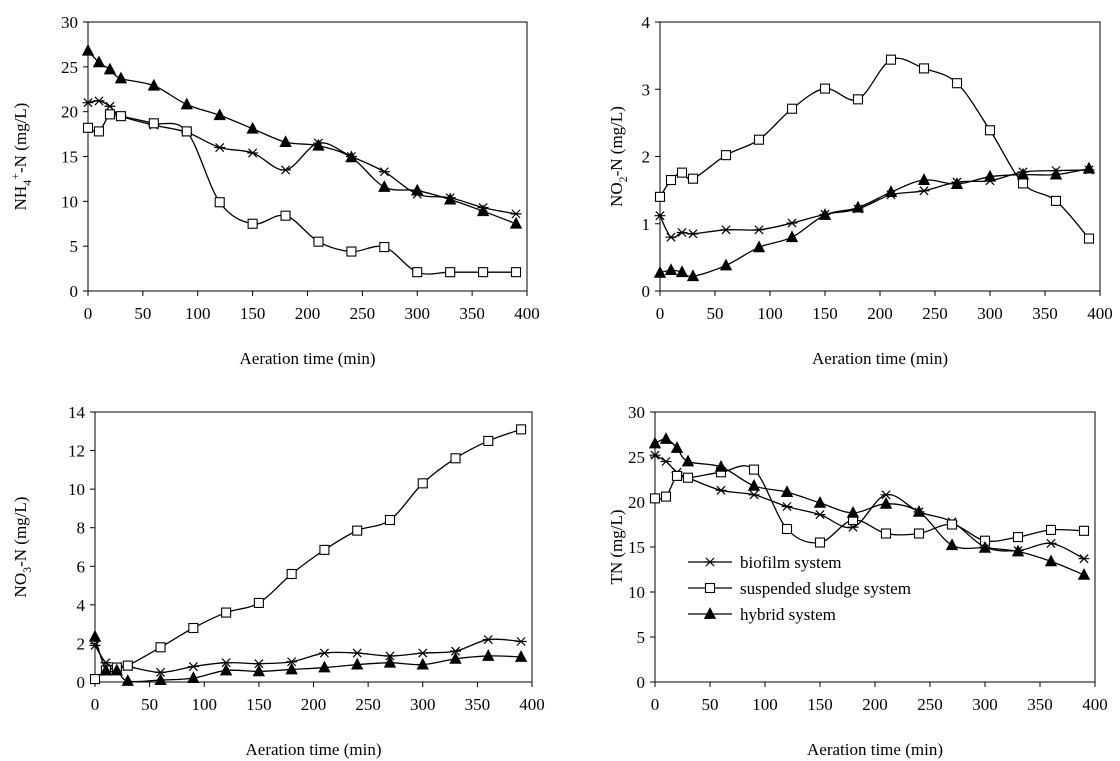 Image resolution: width=1120 pixels, height=761 pixels. I want to click on x-tick-label: 0, so click(88, 313).